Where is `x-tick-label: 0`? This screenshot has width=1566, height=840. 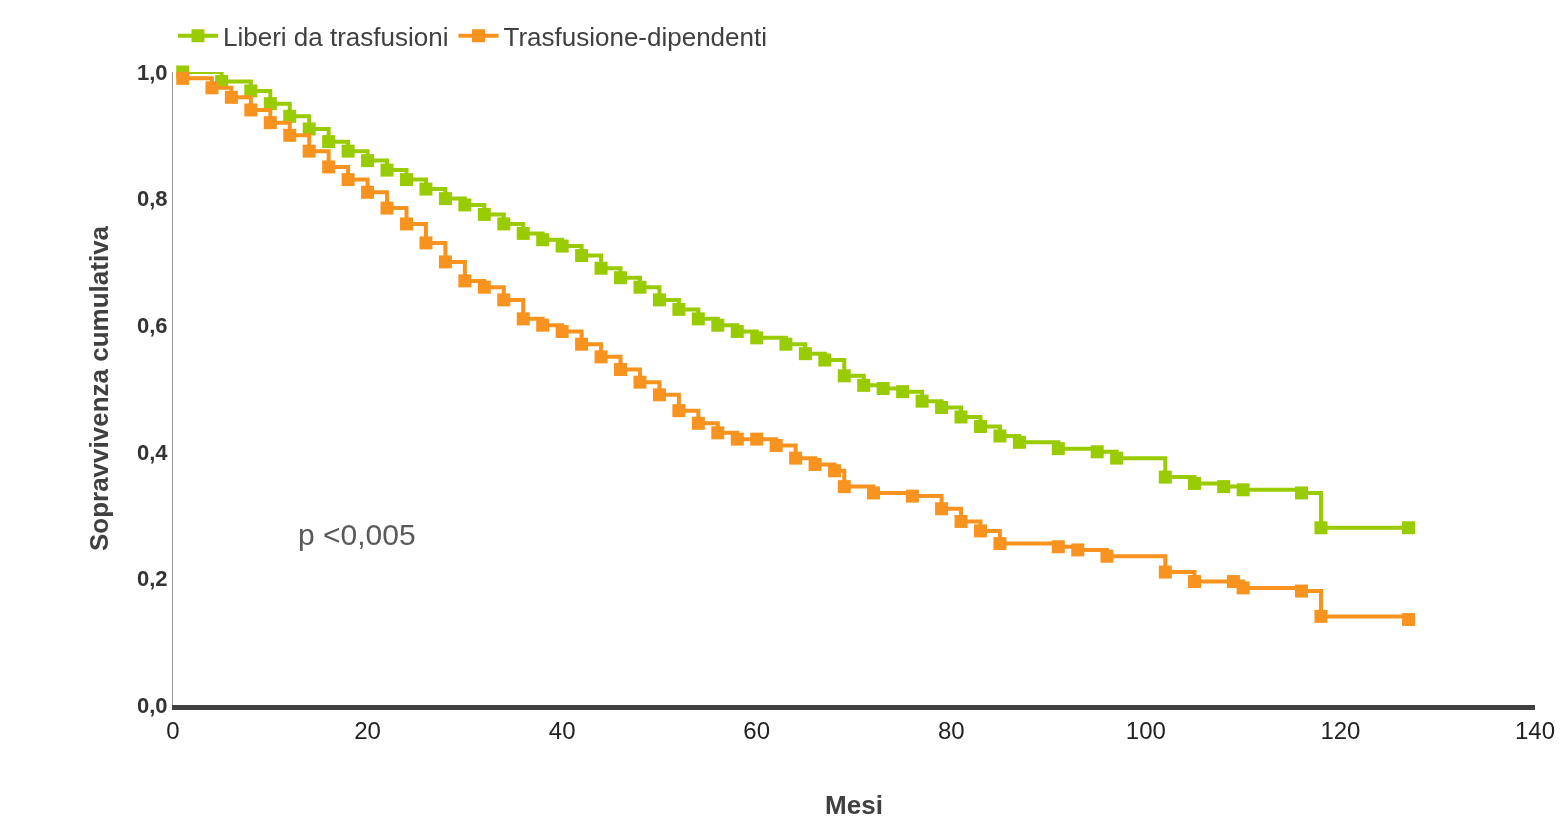
x-tick-label: 0 is located at coordinates (173, 730).